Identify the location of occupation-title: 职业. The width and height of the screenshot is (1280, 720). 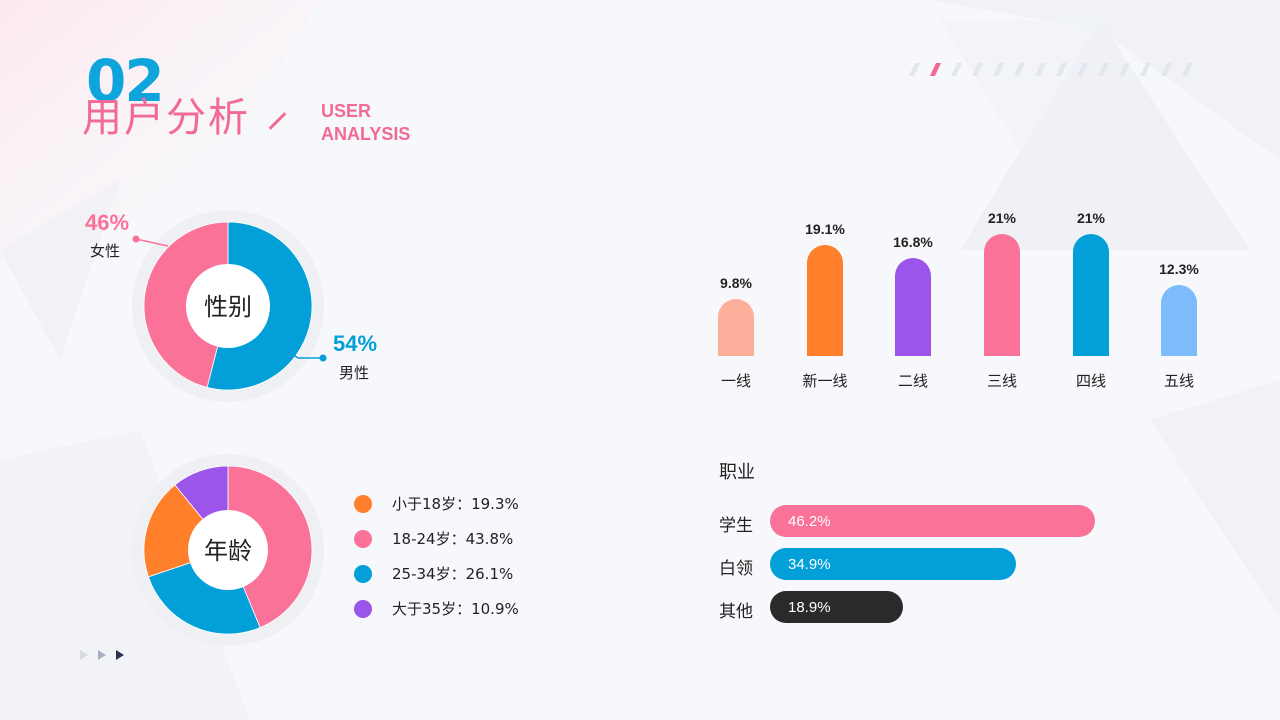
(737, 472).